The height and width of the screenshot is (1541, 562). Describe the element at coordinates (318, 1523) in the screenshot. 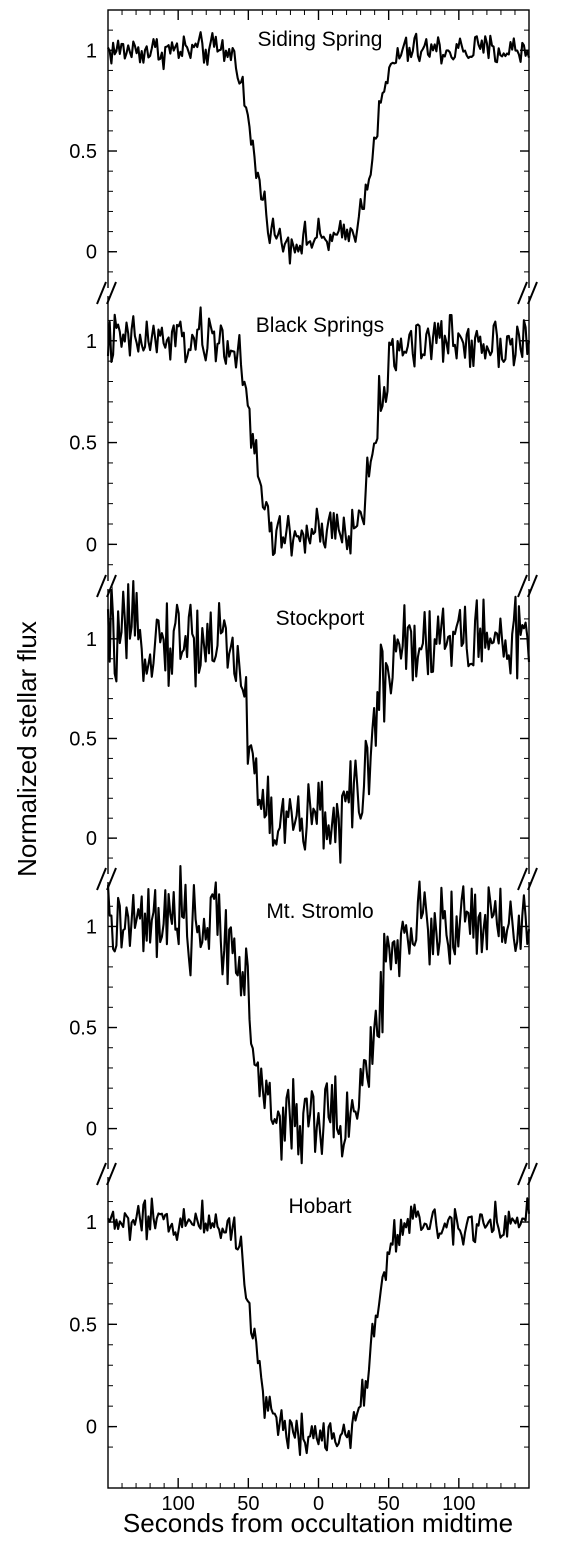

I see `x-axis-title: Seconds from occultation midtime` at that location.